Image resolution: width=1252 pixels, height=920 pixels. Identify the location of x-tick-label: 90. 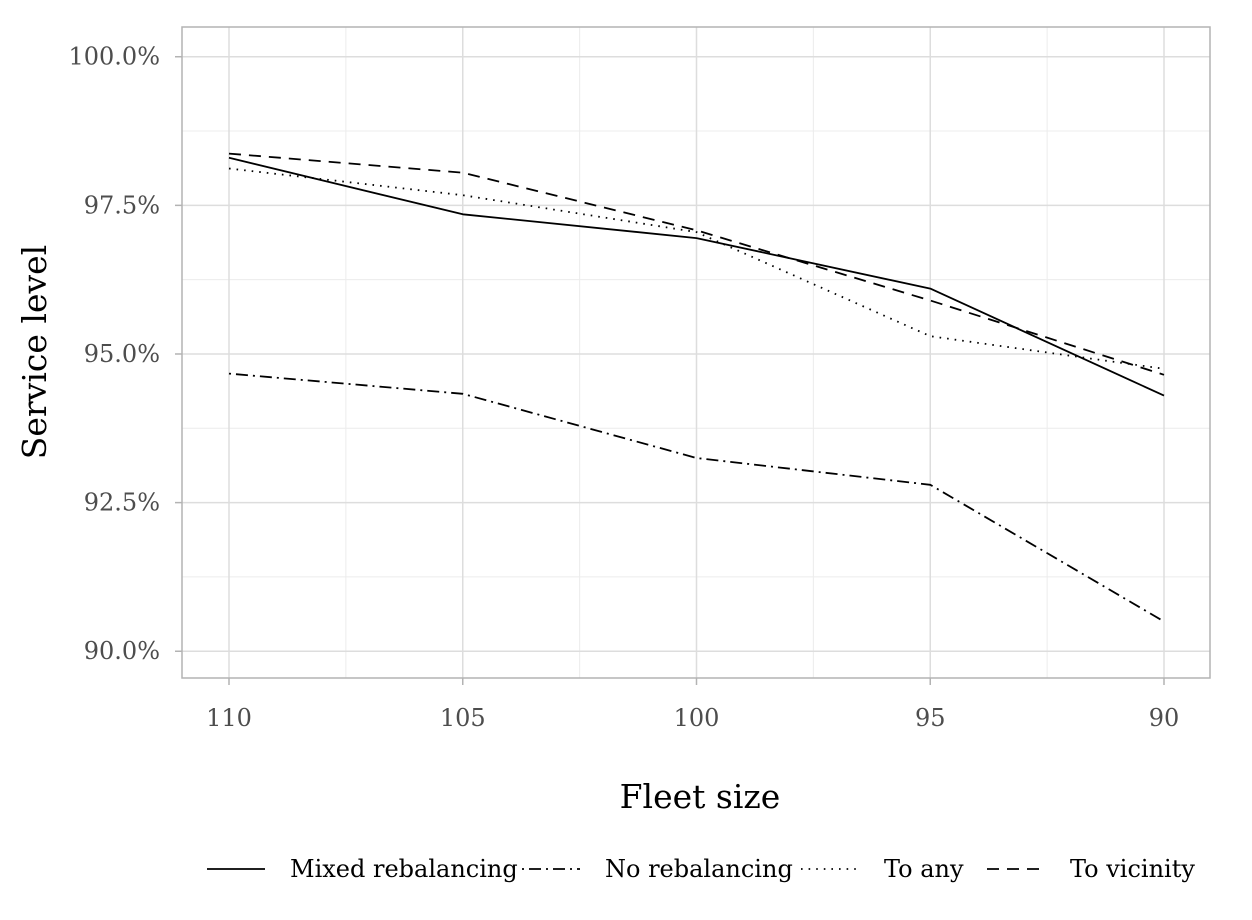
(1164, 718).